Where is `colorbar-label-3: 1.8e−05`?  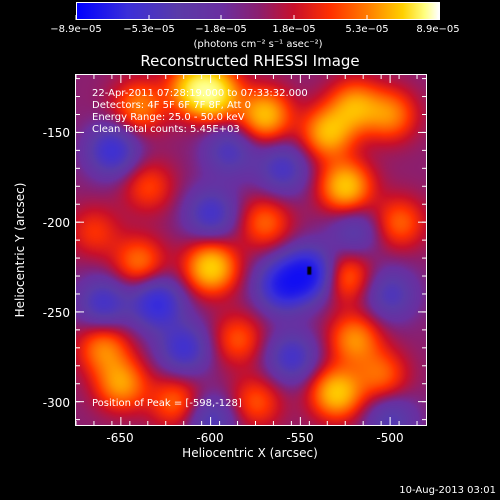 colorbar-label-3: 1.8e−05 is located at coordinates (294, 29).